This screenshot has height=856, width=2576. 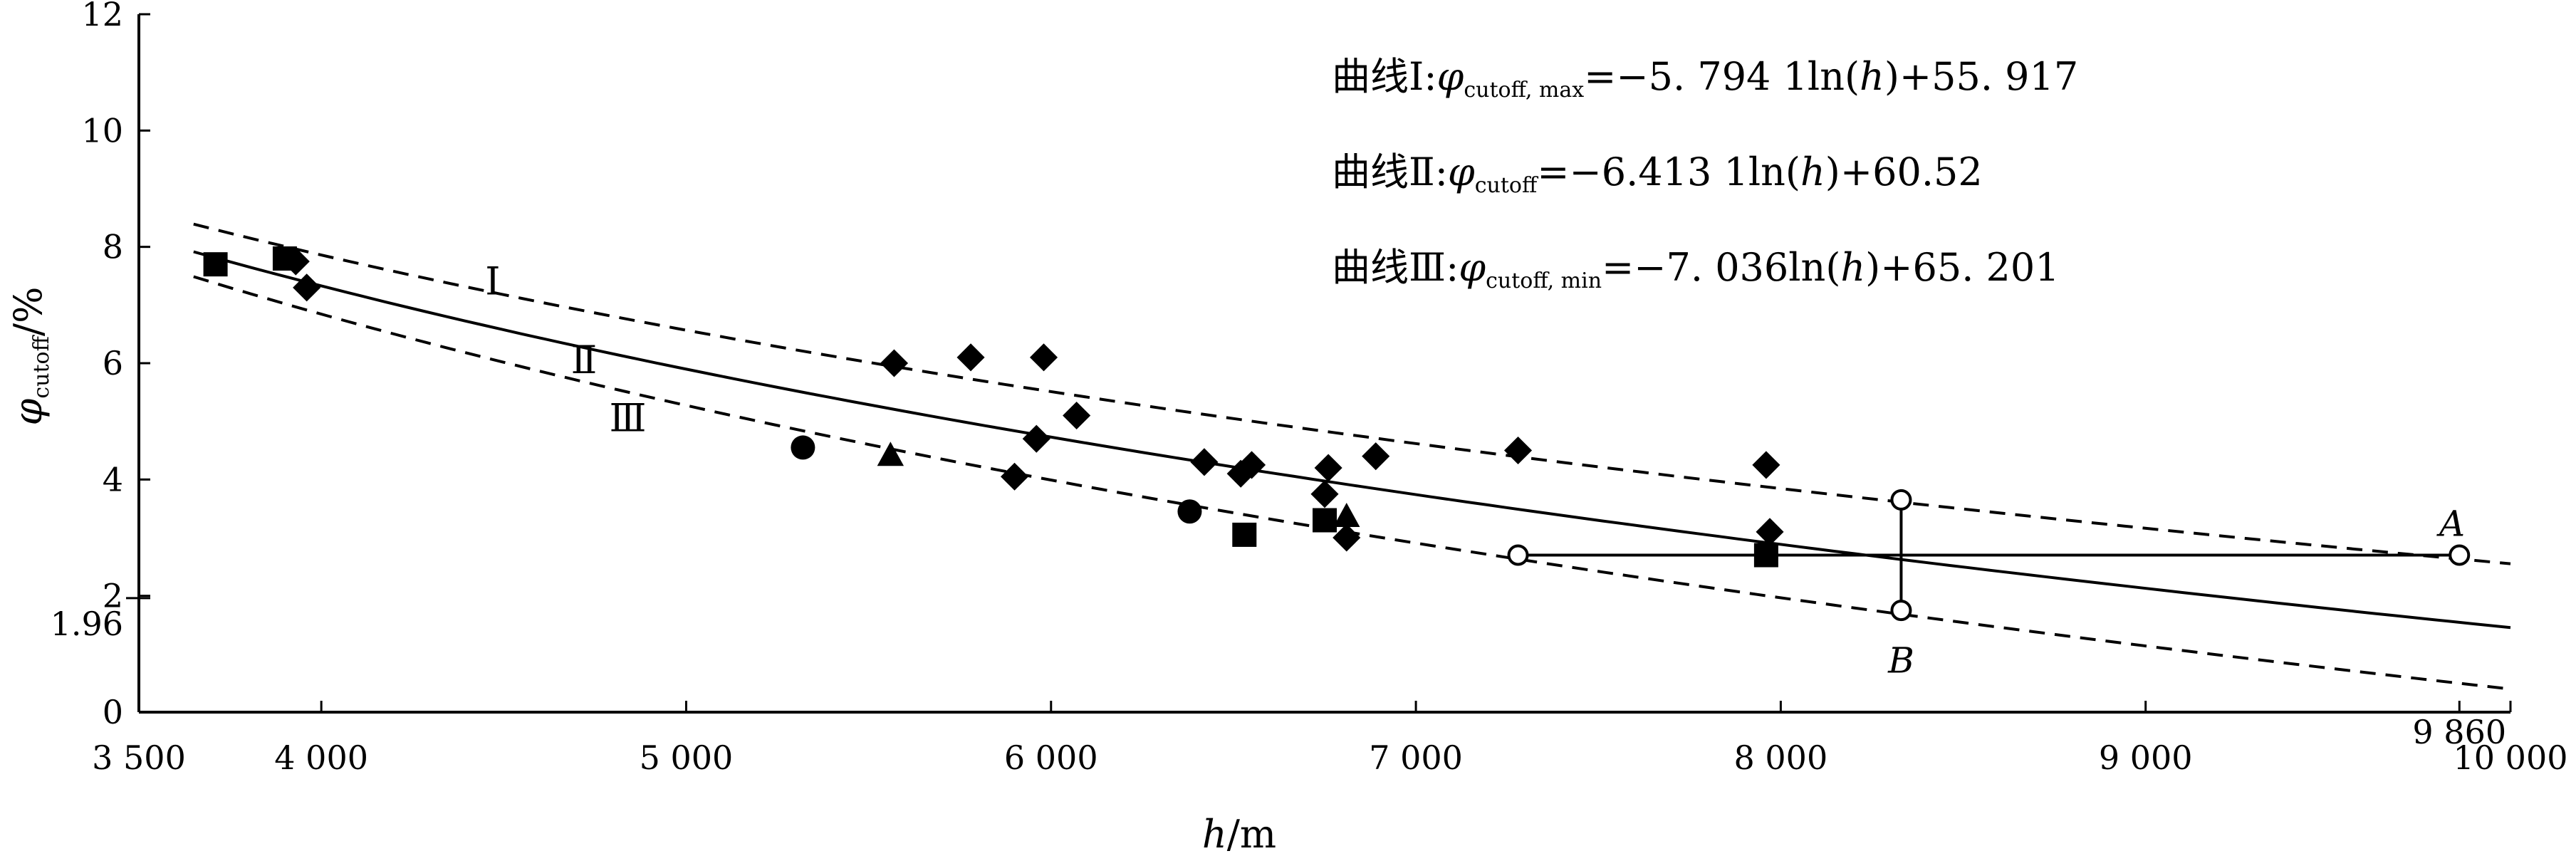 I want to click on x-tick-label: 5 000, so click(x=687, y=757).